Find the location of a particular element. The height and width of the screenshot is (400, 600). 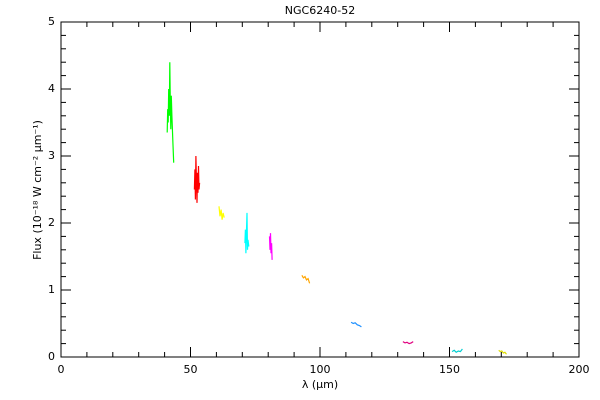

y-tick-label: 5 is located at coordinates (51, 21).